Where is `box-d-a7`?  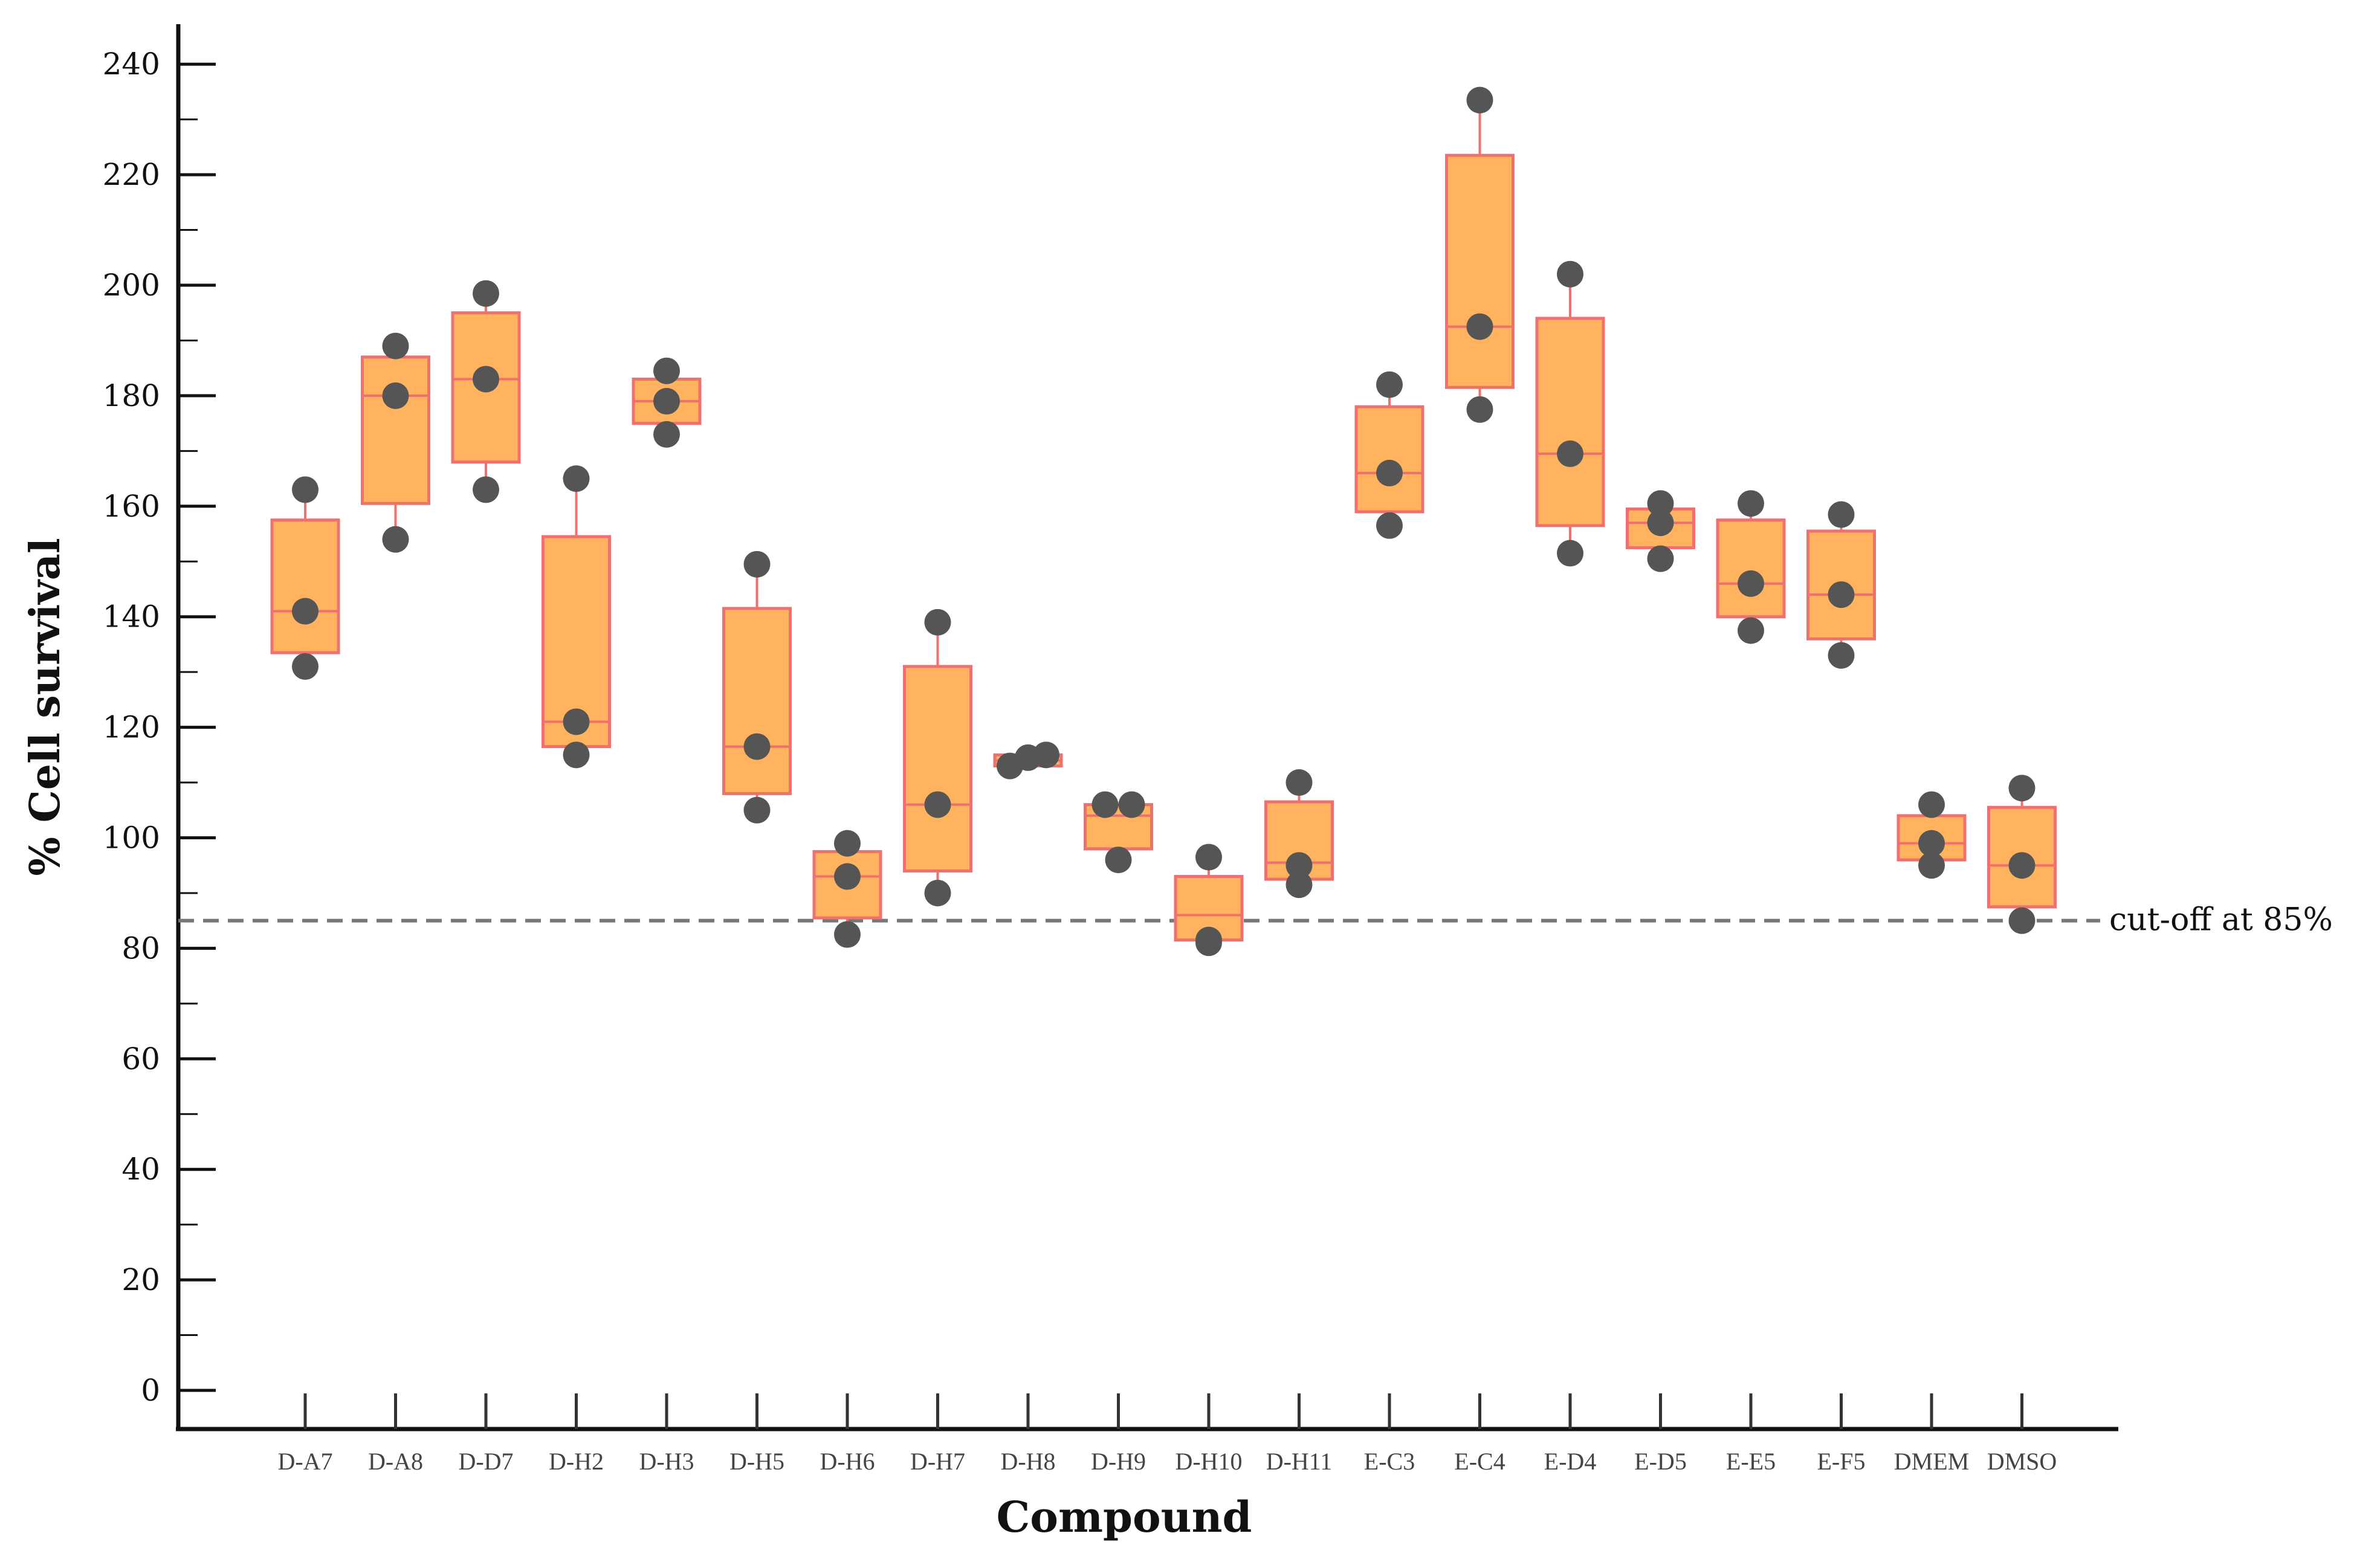 box-d-a7 is located at coordinates (305, 578).